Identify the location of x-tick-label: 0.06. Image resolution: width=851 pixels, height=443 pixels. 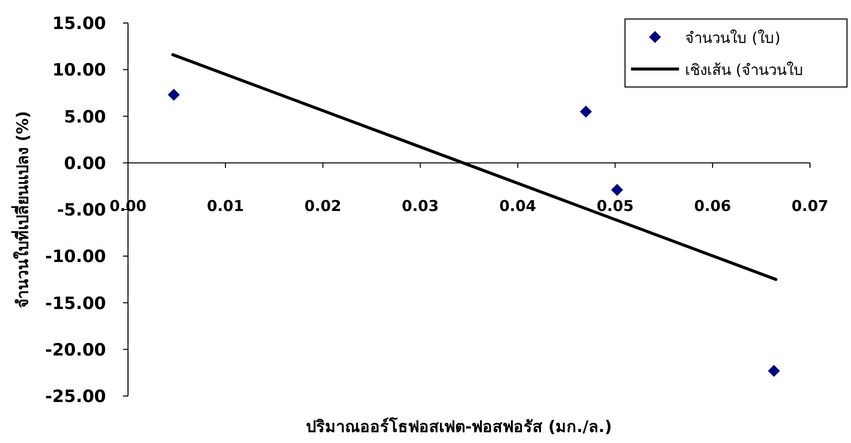
(713, 205).